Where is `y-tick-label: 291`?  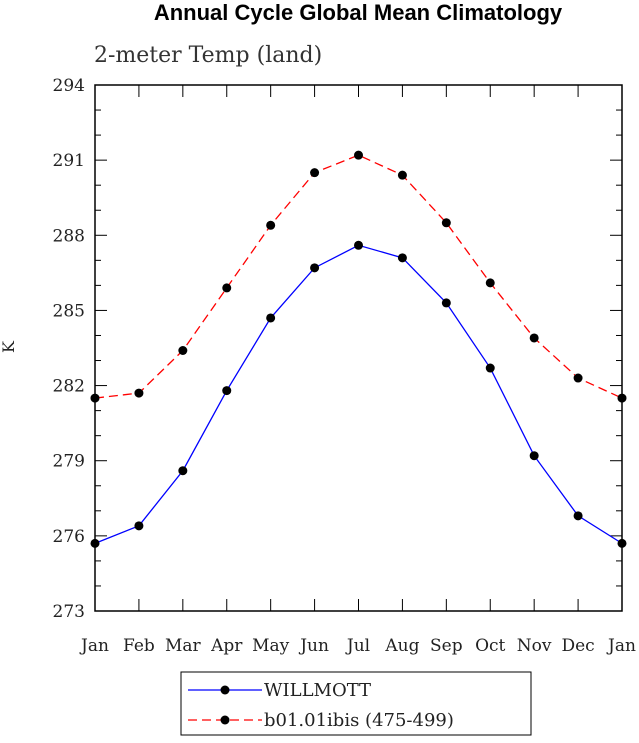 y-tick-label: 291 is located at coordinates (69, 161).